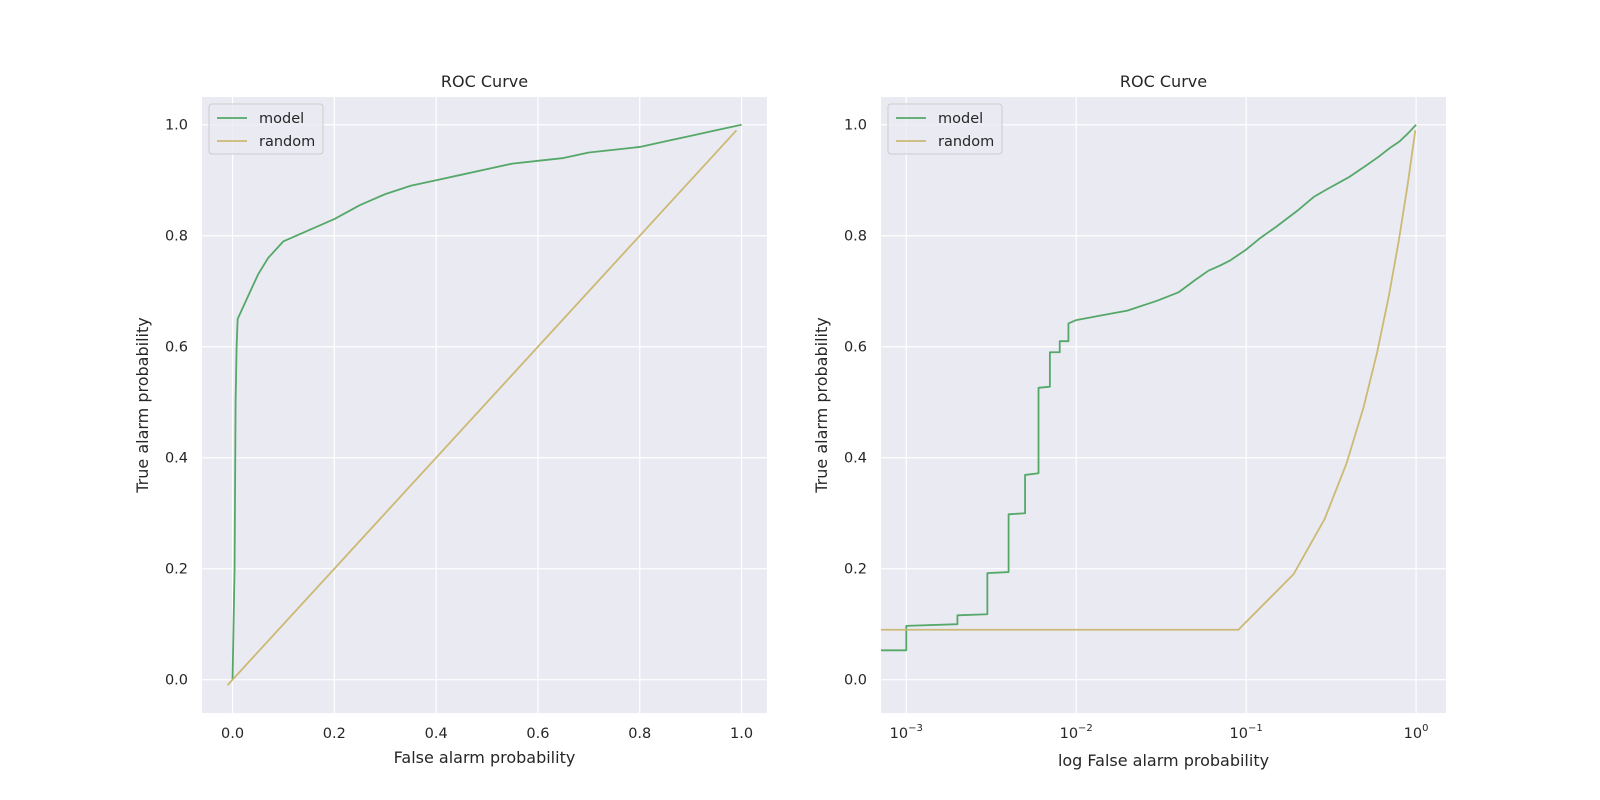 Image resolution: width=1600 pixels, height=800 pixels. What do you see at coordinates (1416, 732) in the screenshot?
I see `x-tick-label: 10⁰` at bounding box center [1416, 732].